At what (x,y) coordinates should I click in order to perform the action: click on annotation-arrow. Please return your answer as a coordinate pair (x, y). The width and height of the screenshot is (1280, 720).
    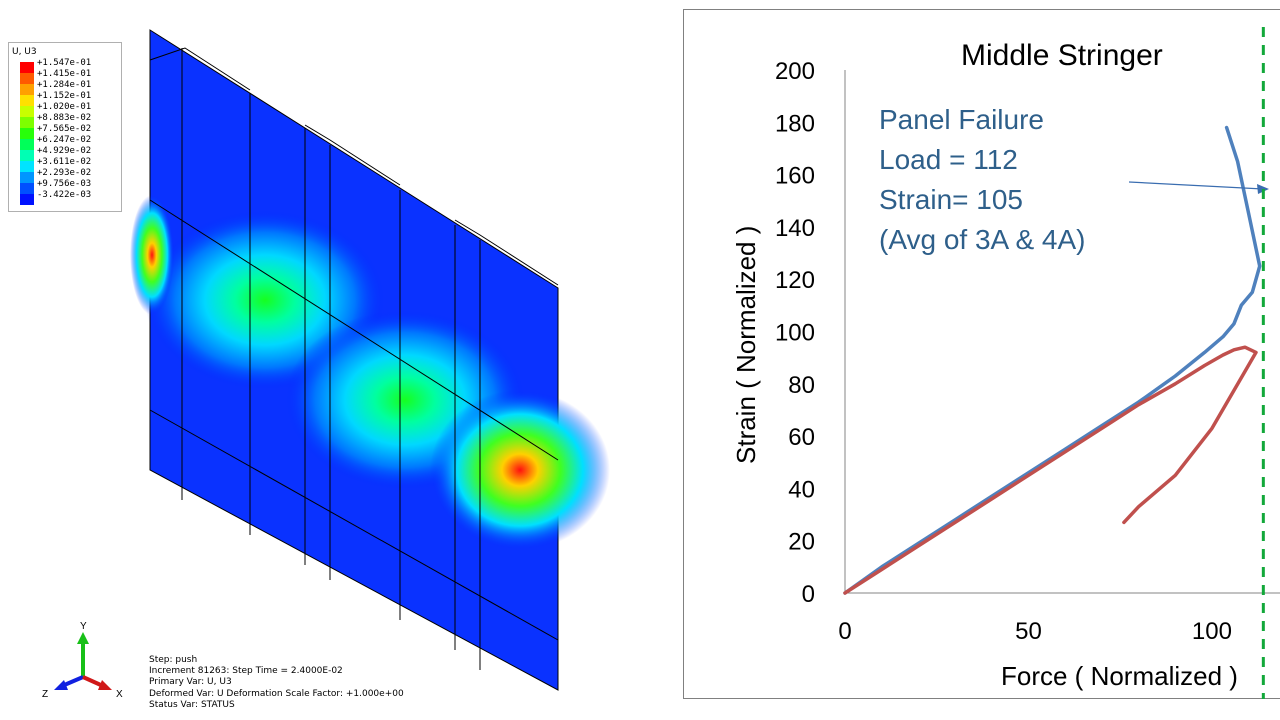
    Looking at the image, I should click on (1196, 185).